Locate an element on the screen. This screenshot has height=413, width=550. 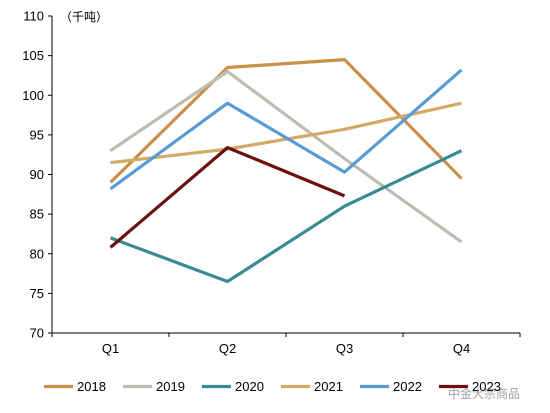
series-line-2023 is located at coordinates (227, 197).